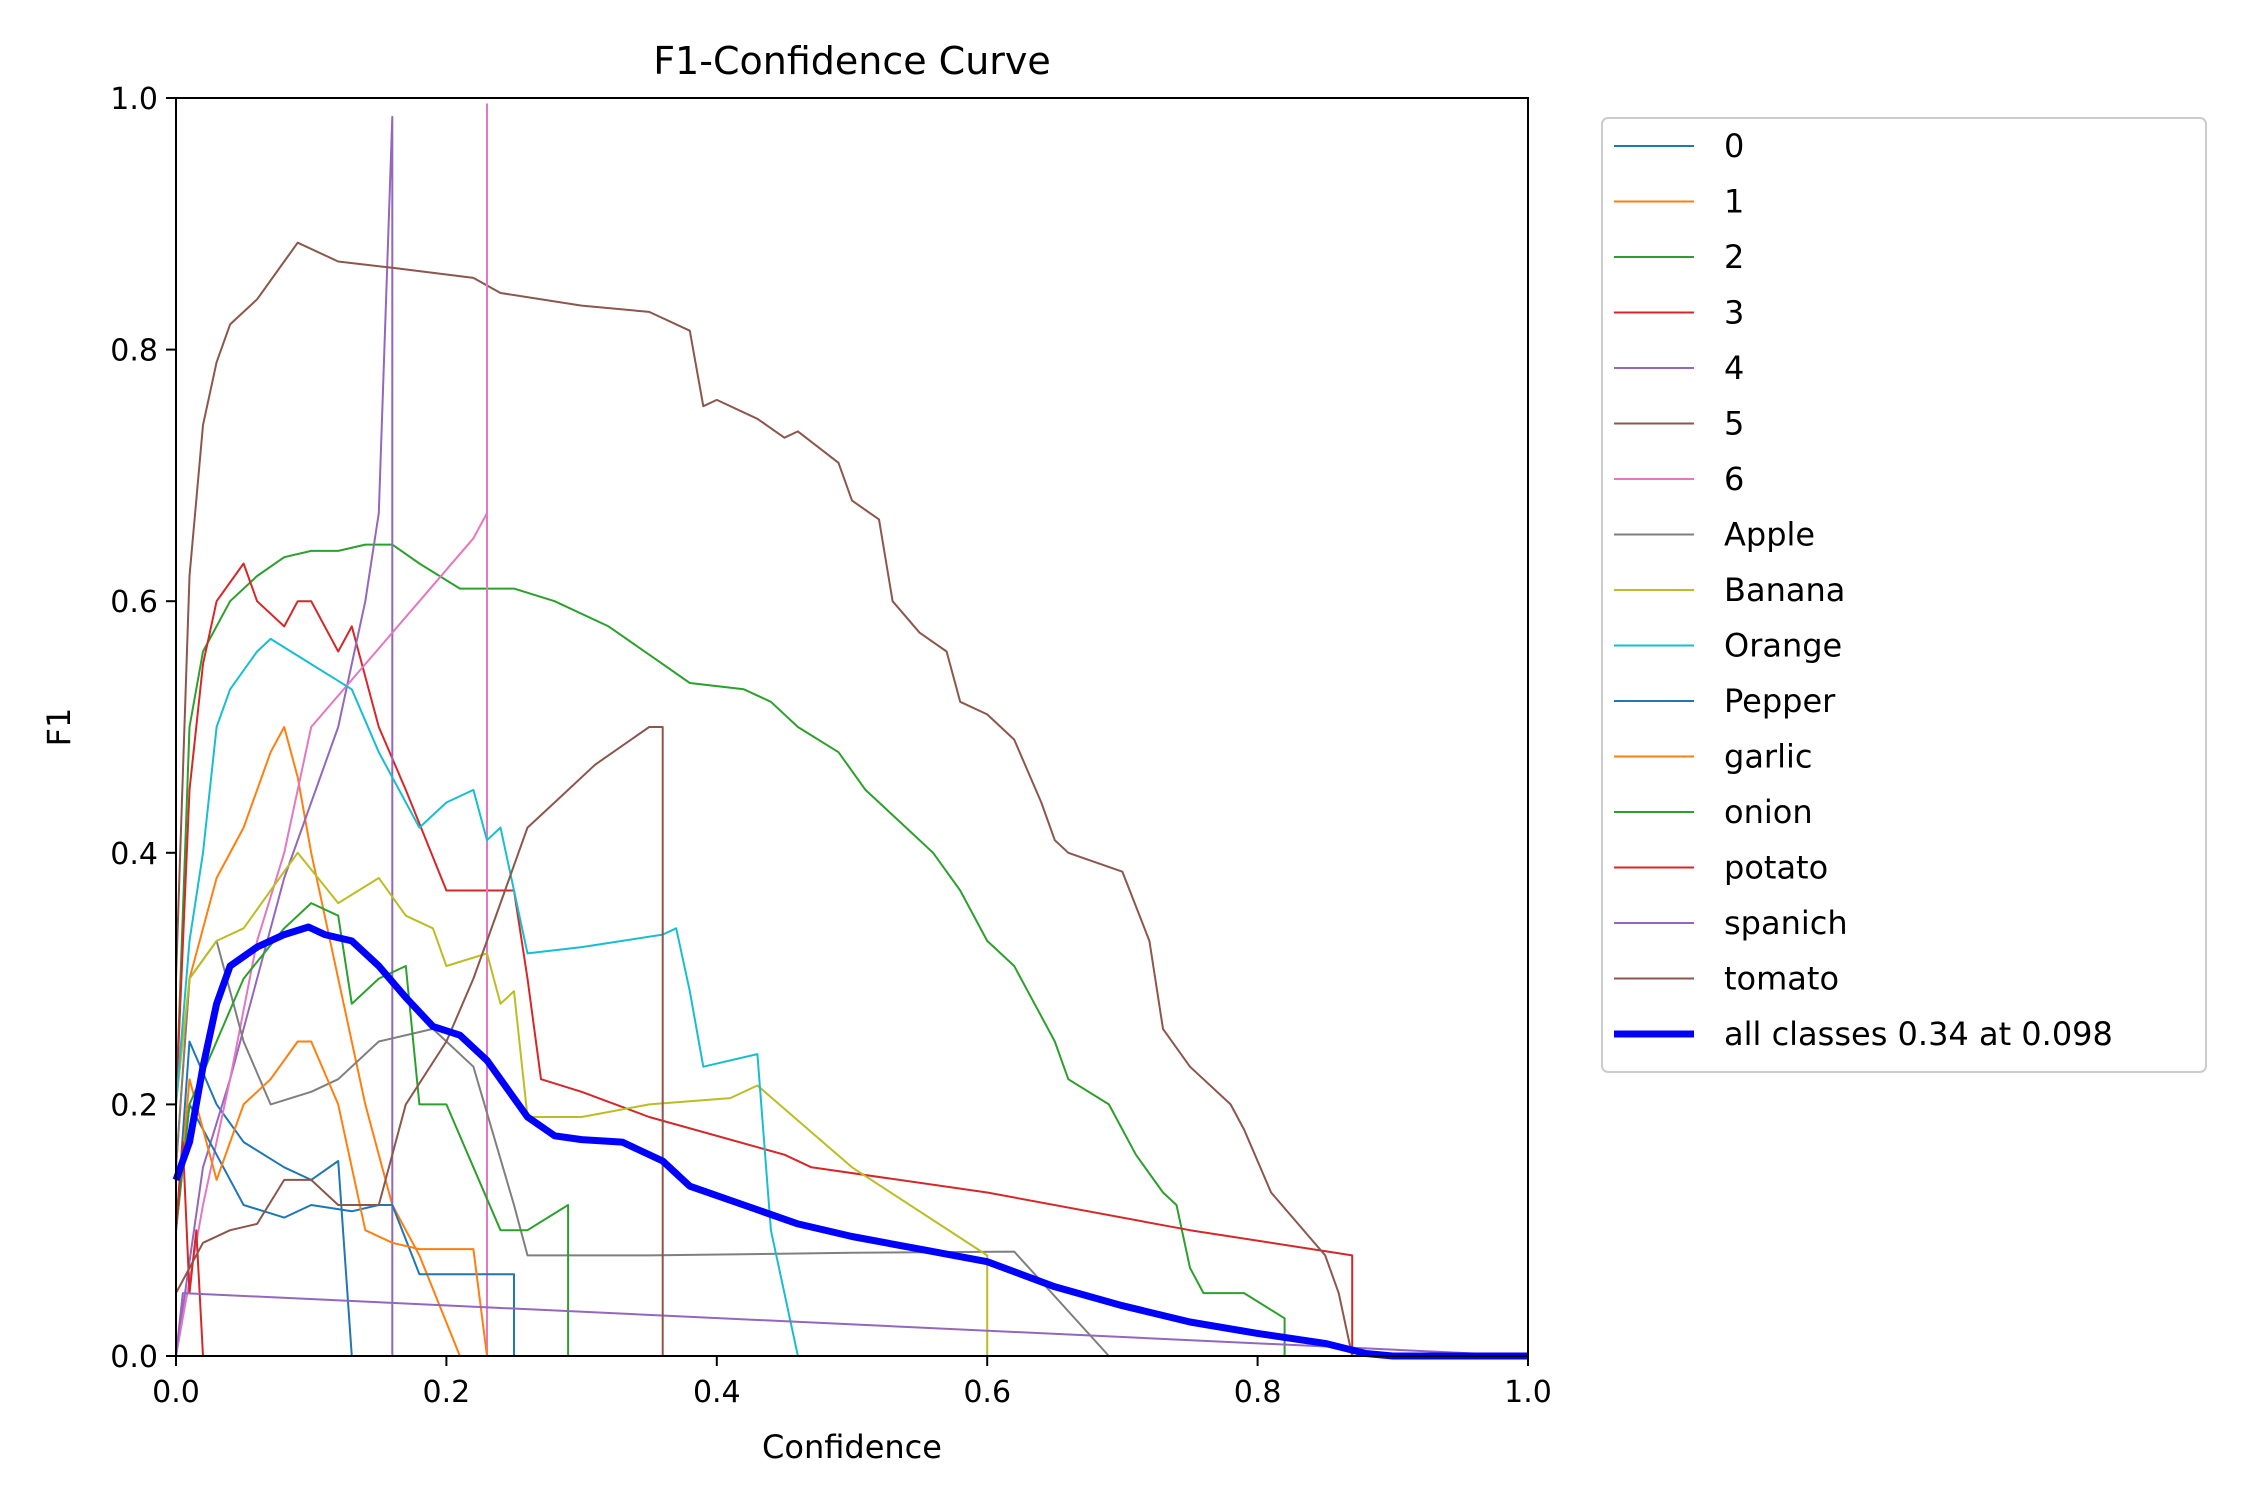 The image size is (2250, 1500). I want to click on y-axis-label: F1, so click(59, 727).